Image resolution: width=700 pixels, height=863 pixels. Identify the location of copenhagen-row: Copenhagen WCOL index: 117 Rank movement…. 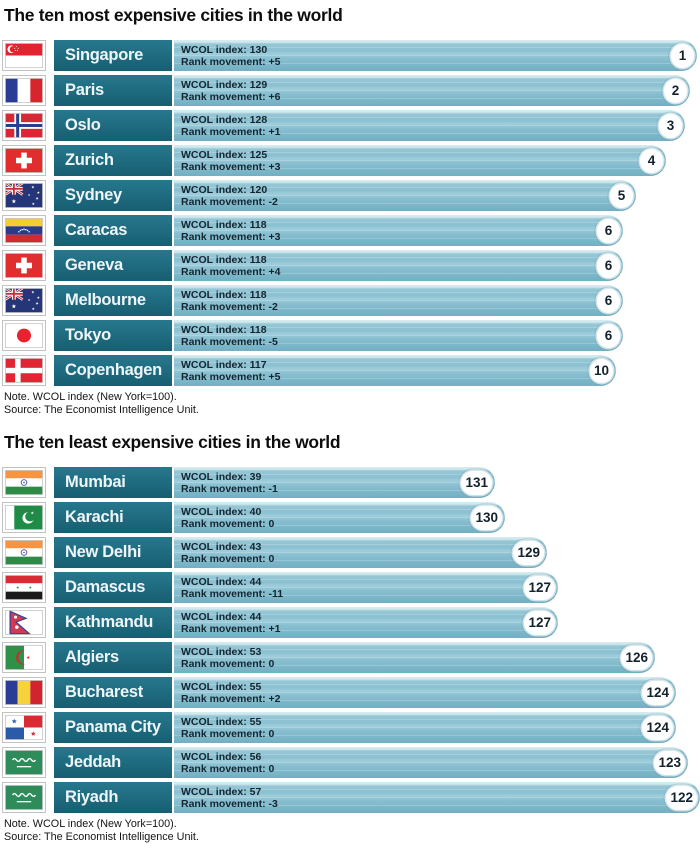
(350, 370).